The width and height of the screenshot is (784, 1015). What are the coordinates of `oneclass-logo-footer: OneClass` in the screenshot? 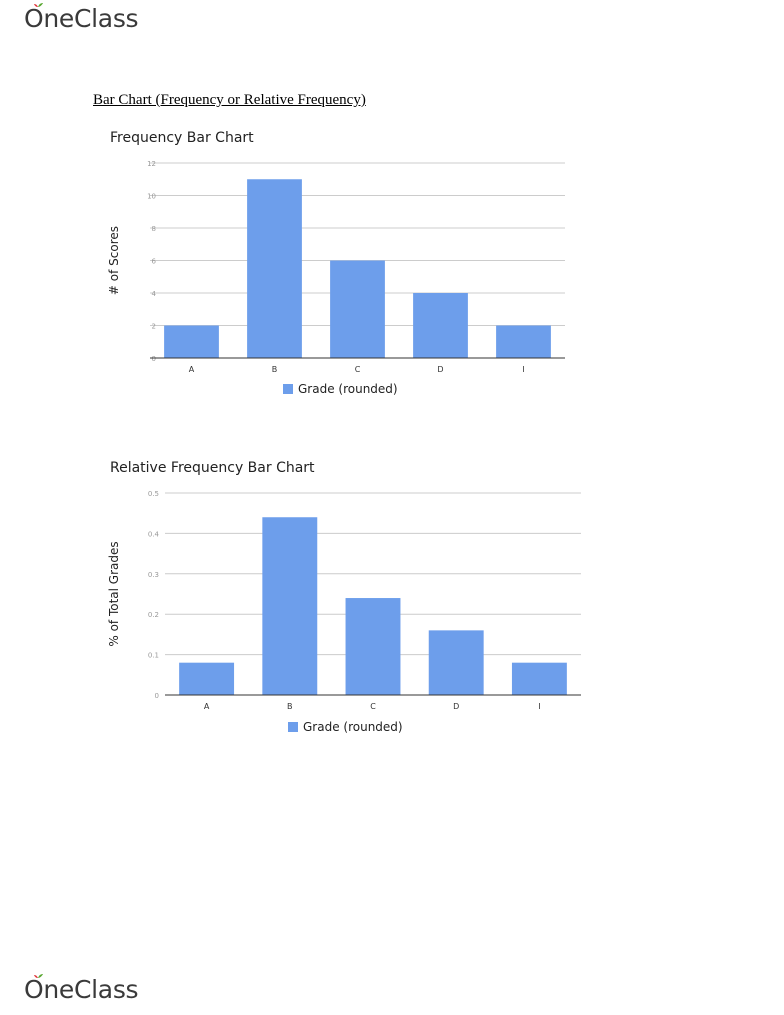 It's located at (81, 989).